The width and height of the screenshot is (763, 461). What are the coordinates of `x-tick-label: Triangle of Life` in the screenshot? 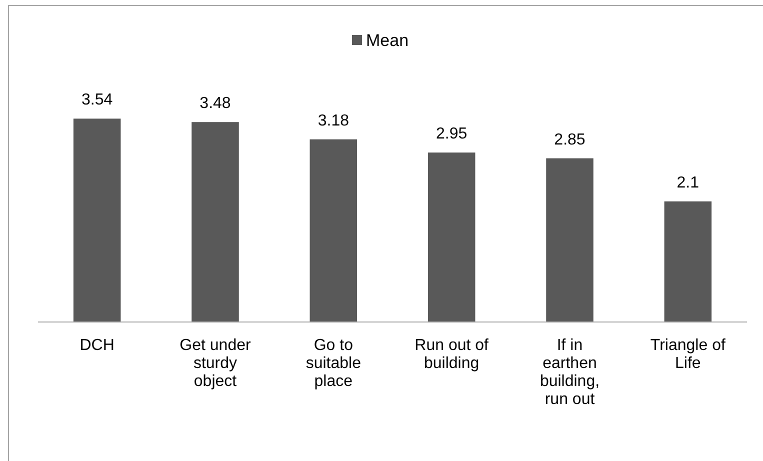 It's located at (688, 354).